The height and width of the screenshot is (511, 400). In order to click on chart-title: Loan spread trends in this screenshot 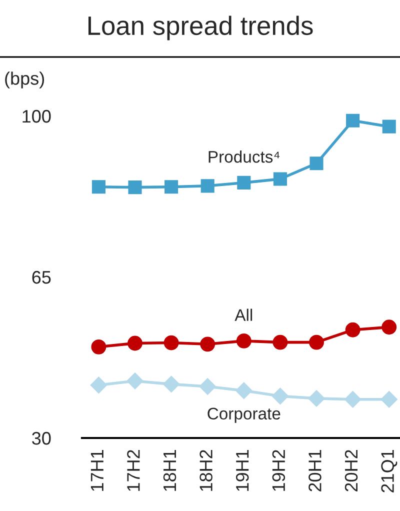, I will do `click(200, 28)`.